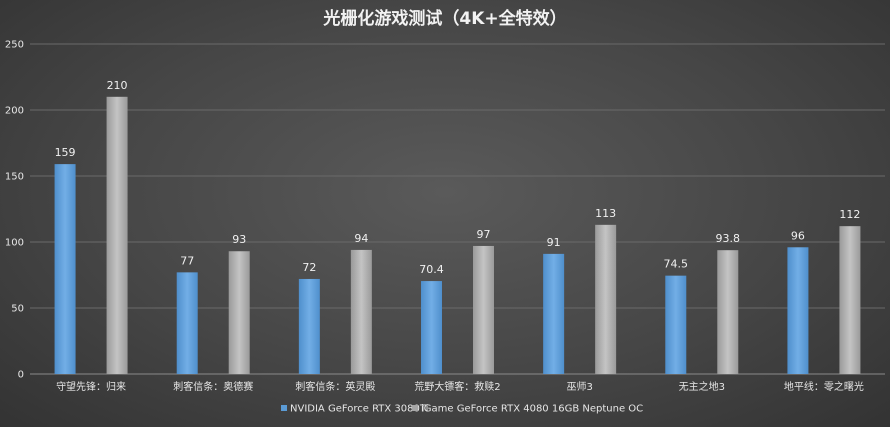 This screenshot has width=890, height=427. What do you see at coordinates (824, 386) in the screenshot?
I see `category-label: 地平线：零之曙光` at bounding box center [824, 386].